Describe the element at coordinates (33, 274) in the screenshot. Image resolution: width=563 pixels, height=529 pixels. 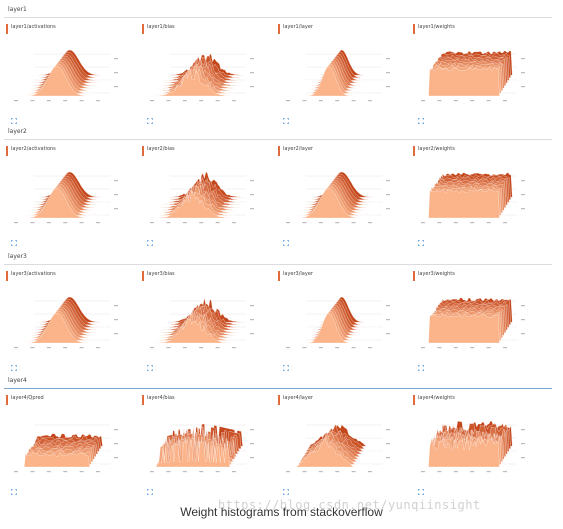
I see `card-title: layer3/activations` at that location.